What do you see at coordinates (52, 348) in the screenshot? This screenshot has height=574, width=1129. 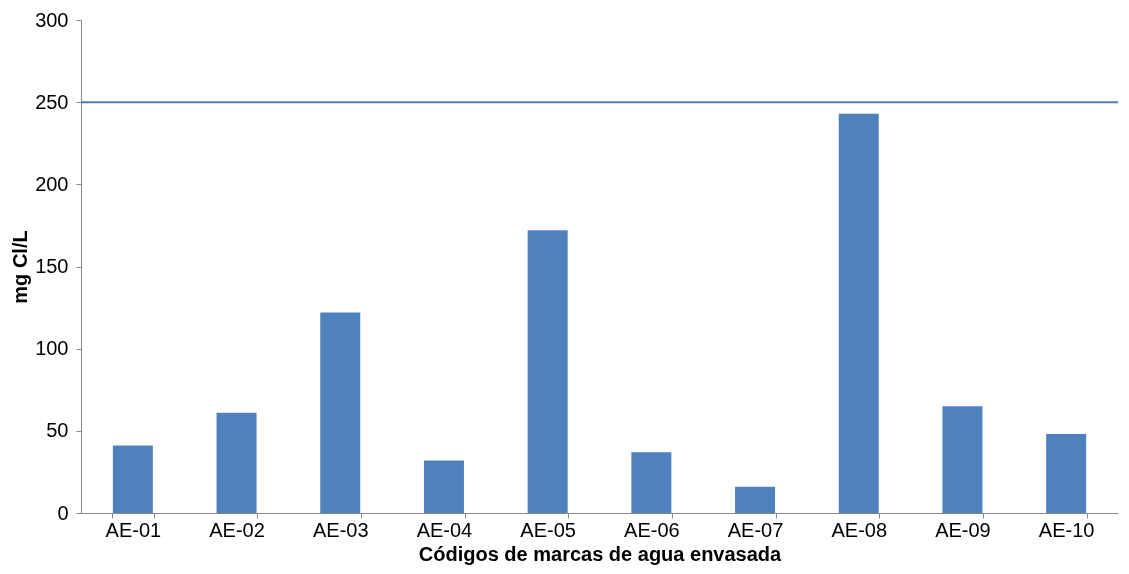 I see `y-tick-label: 100` at bounding box center [52, 348].